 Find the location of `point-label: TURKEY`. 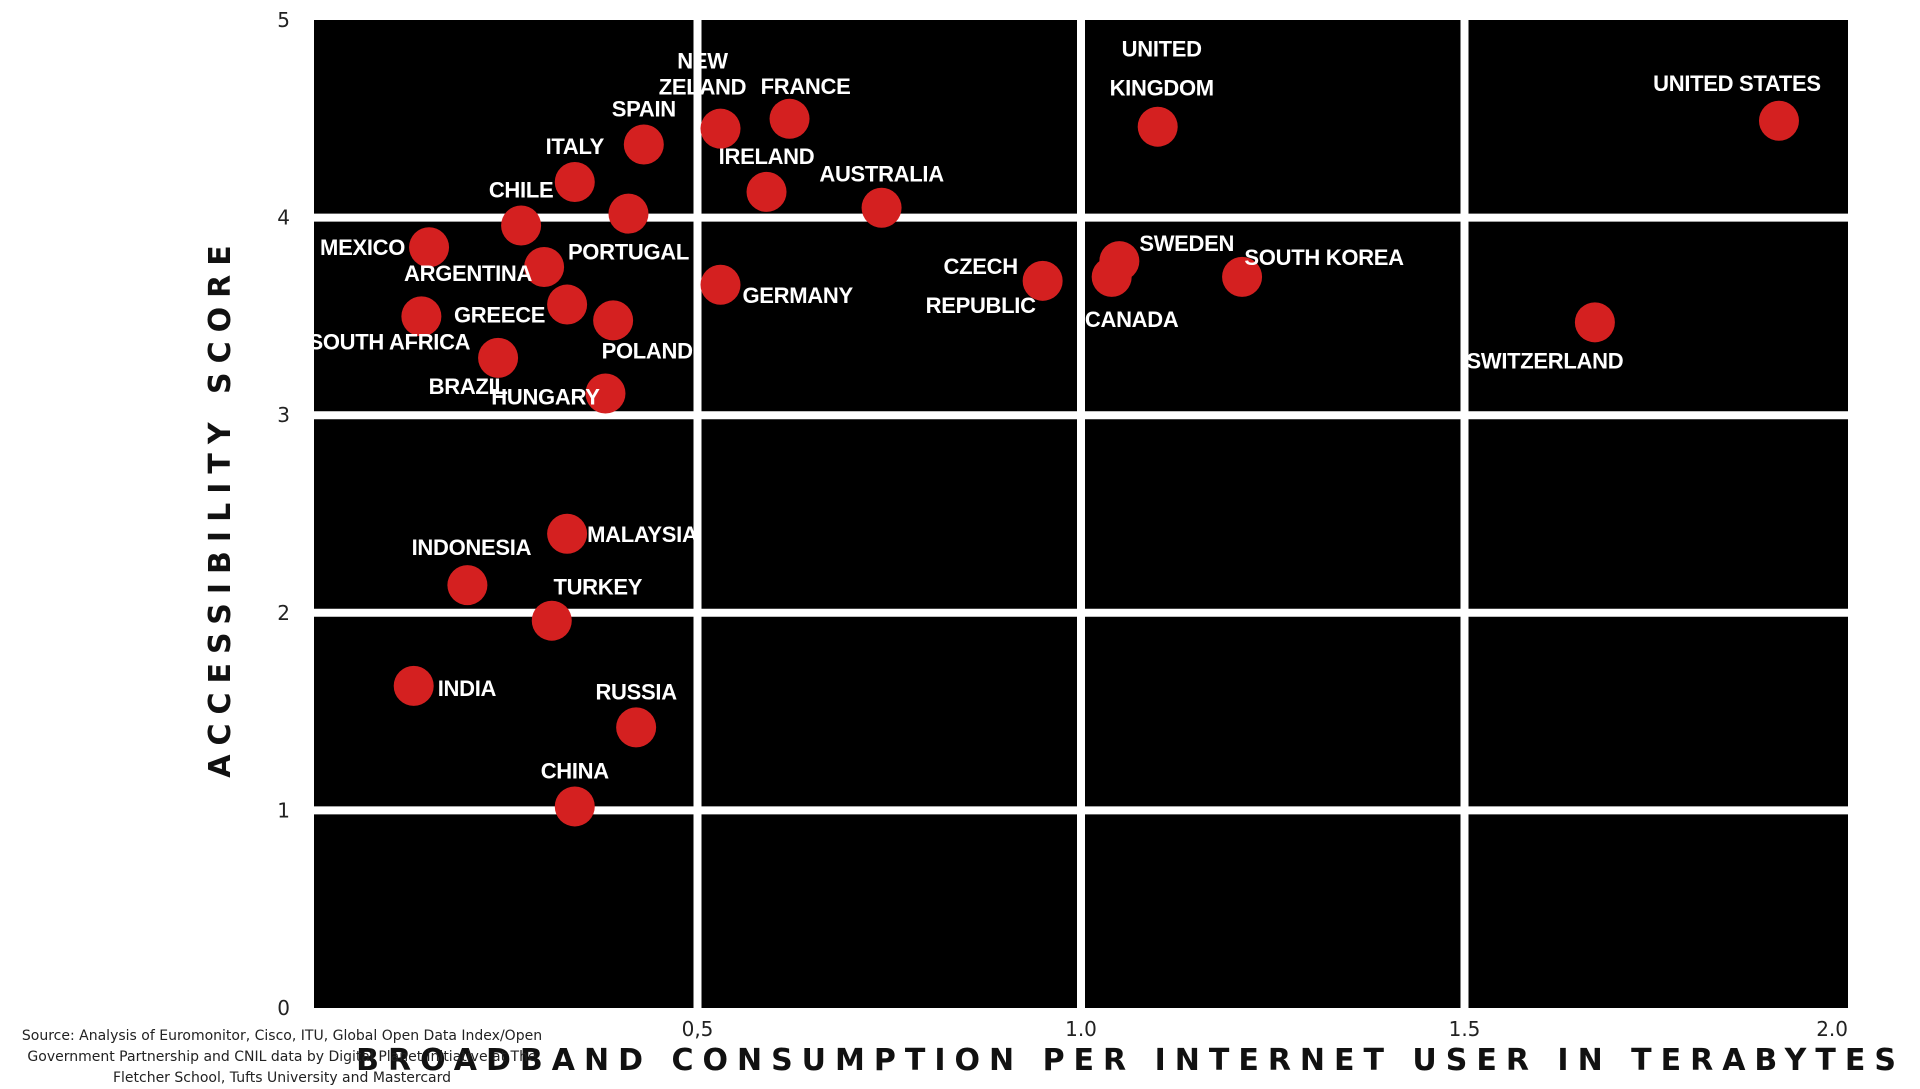

point-label: TURKEY is located at coordinates (597, 587).